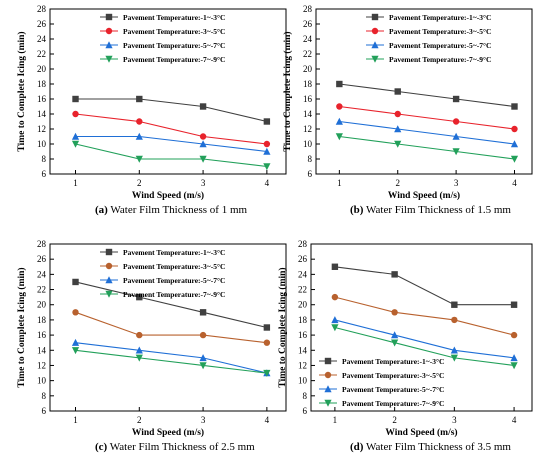 The width and height of the screenshot is (550, 464). What do you see at coordinates (514, 420) in the screenshot?
I see `x-tick-label: 4` at bounding box center [514, 420].